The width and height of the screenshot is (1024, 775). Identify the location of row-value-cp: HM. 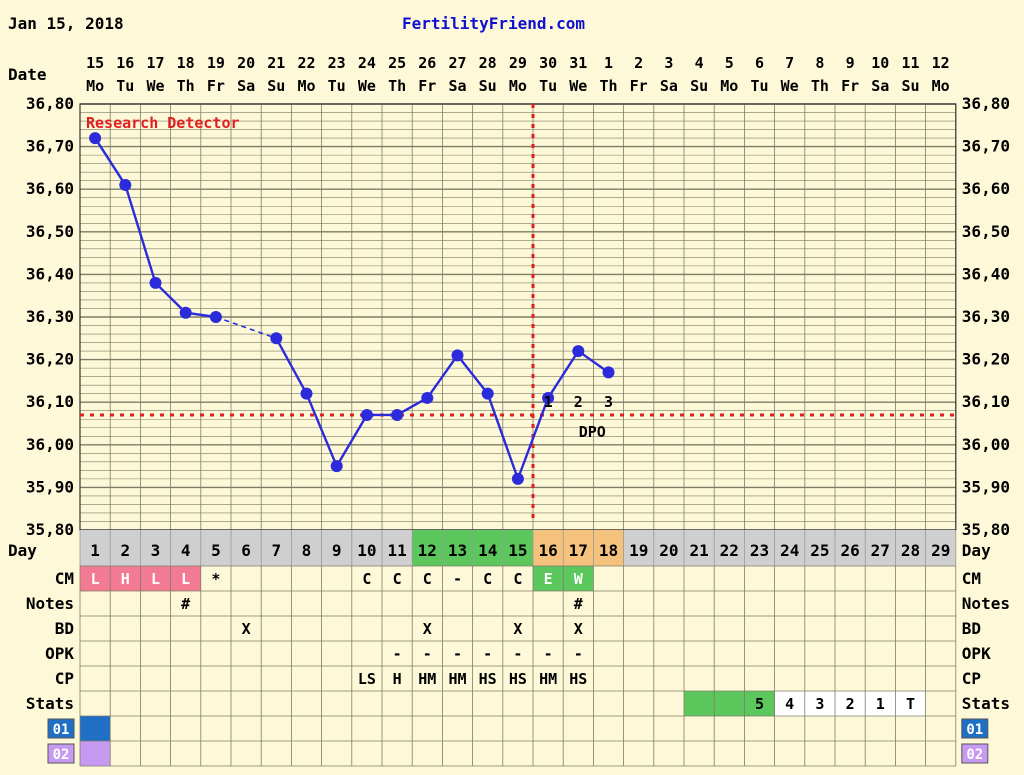
(427, 679).